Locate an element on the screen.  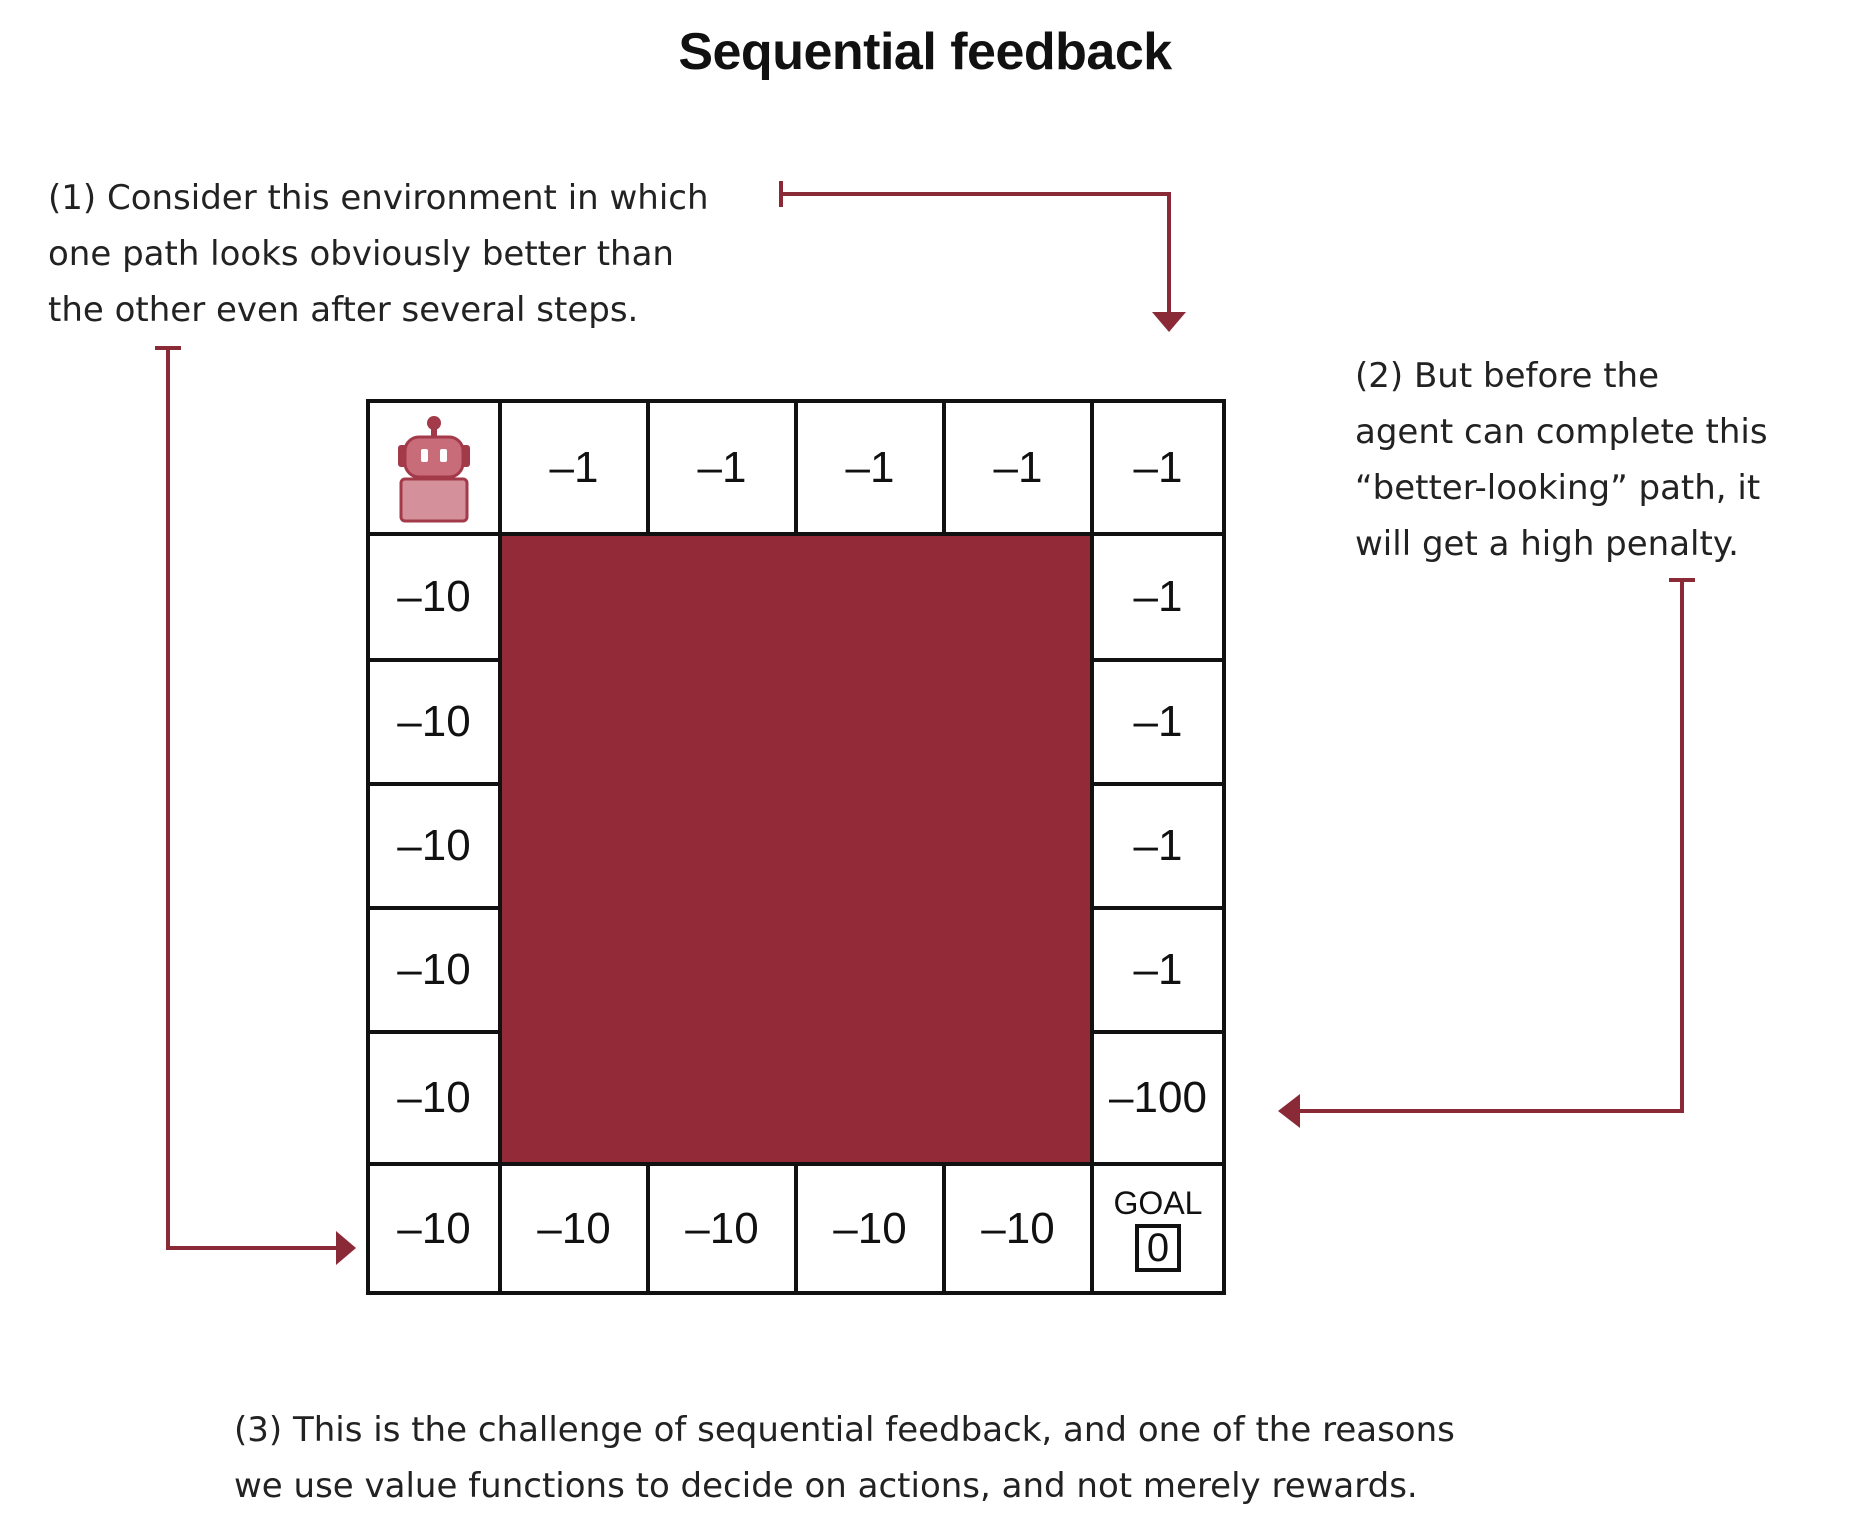
annotation-2-line: (2) But before the is located at coordinates (1507, 376).